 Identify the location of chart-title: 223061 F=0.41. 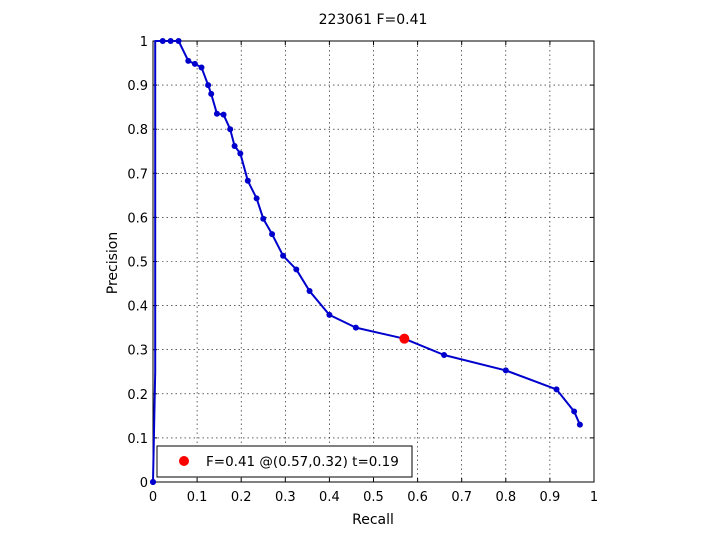
(373, 20).